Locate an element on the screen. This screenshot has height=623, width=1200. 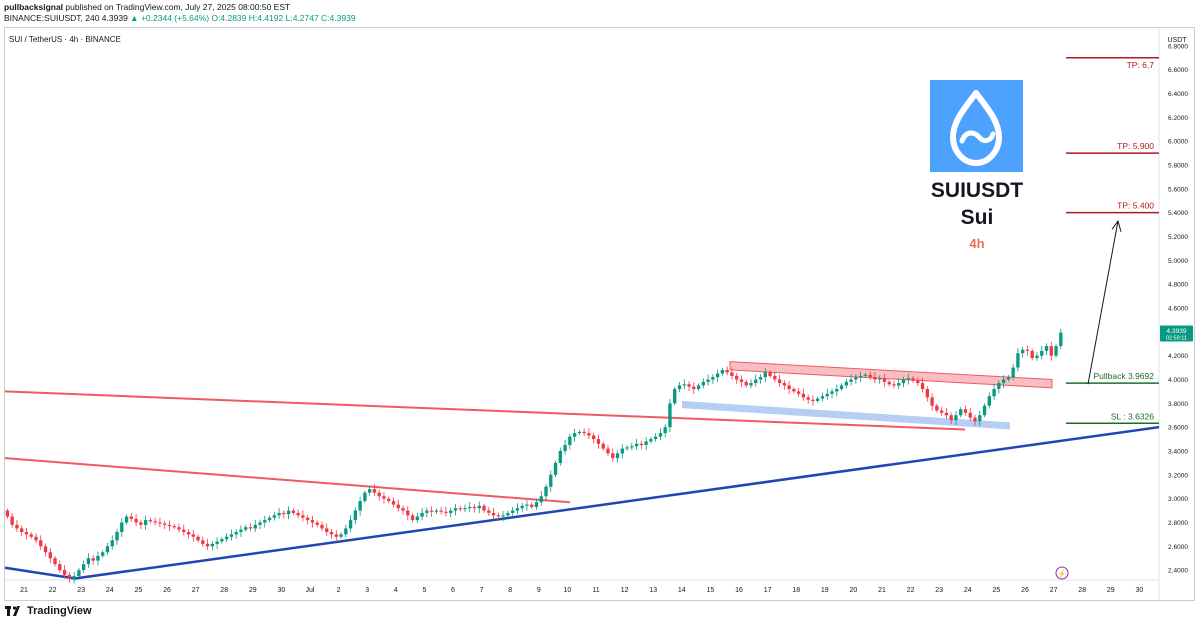
tradingview-icon is located at coordinates (12, 611).